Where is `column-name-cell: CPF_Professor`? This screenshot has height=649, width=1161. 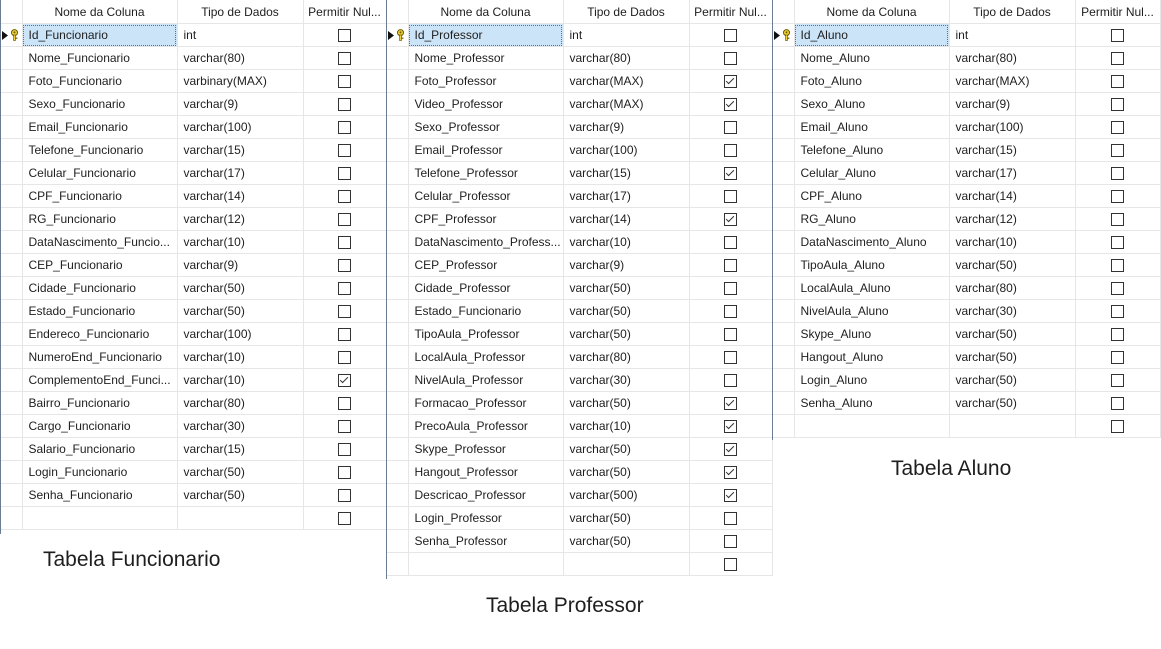
column-name-cell: CPF_Professor is located at coordinates (486, 219).